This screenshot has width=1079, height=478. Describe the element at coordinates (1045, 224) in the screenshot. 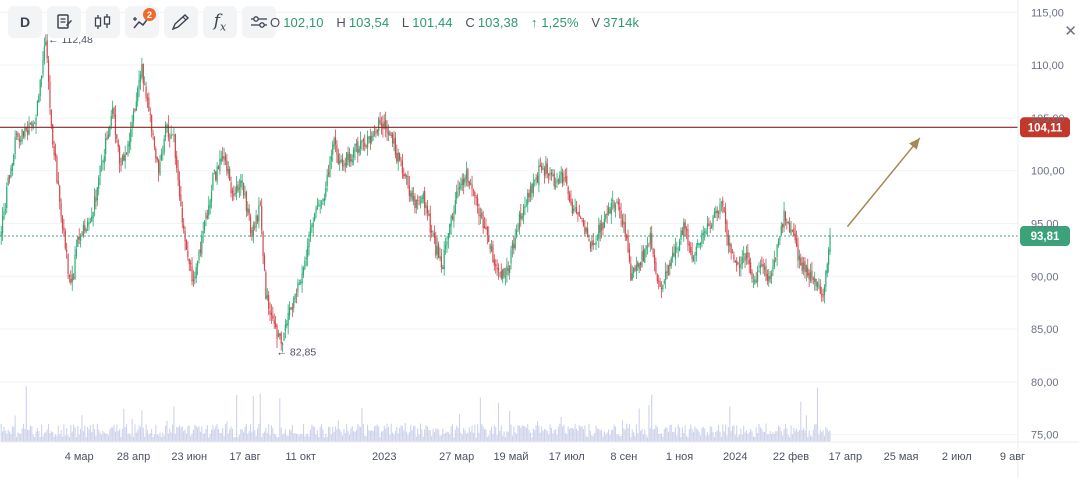

I see `y-tick-label: 95,00` at that location.